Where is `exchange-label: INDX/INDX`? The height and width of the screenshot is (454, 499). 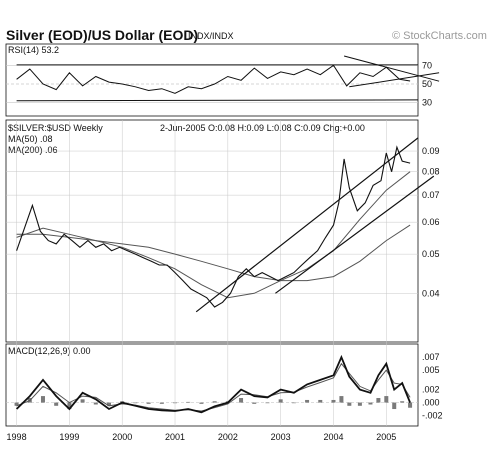 exchange-label: INDX/INDX is located at coordinates (211, 36).